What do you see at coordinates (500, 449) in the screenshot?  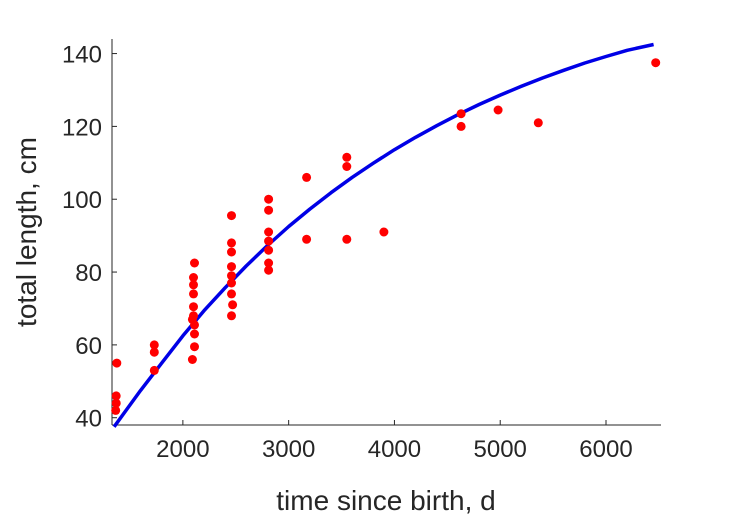 I see `x-tick-label: 5000` at bounding box center [500, 449].